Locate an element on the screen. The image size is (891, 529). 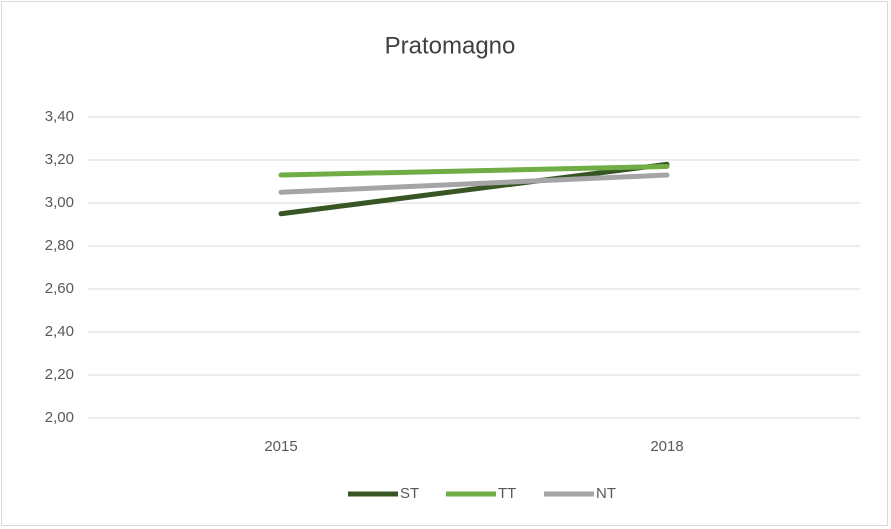
y-tick-label: 2,20 is located at coordinates (59, 374).